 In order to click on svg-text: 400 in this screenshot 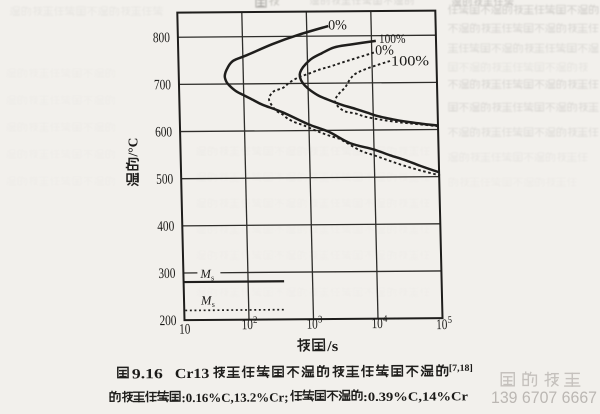, I will do `click(165, 227)`.